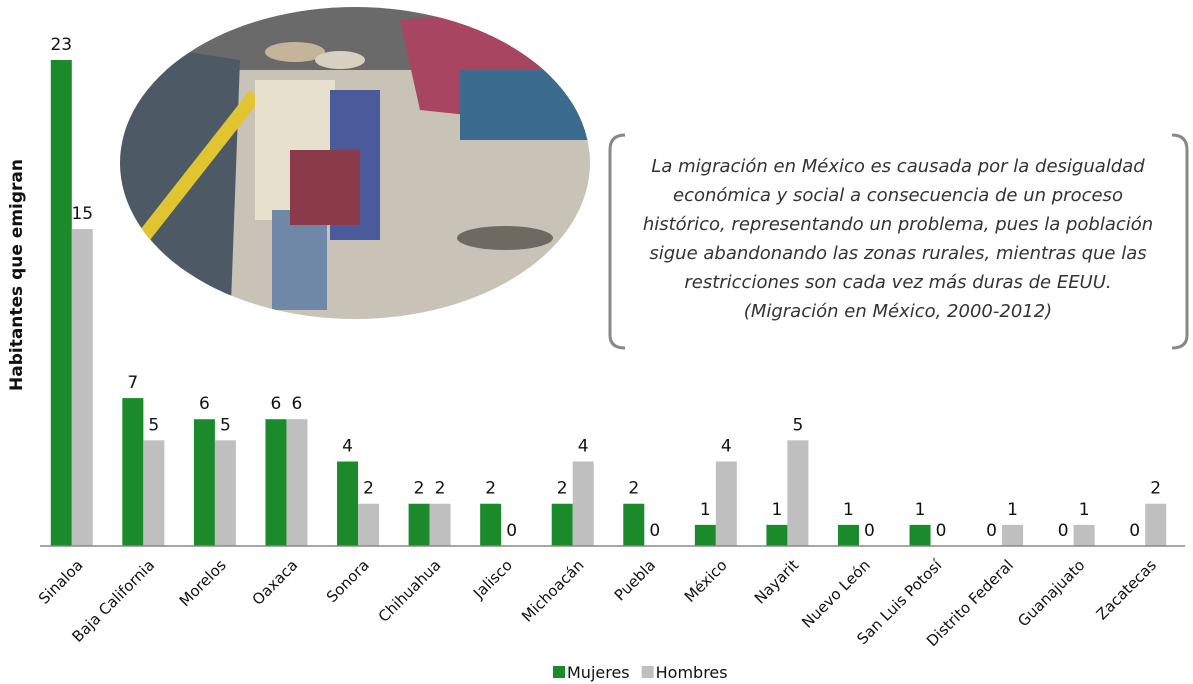  What do you see at coordinates (17, 275) in the screenshot?
I see `y-axis-label: Habitantes que emigran` at bounding box center [17, 275].